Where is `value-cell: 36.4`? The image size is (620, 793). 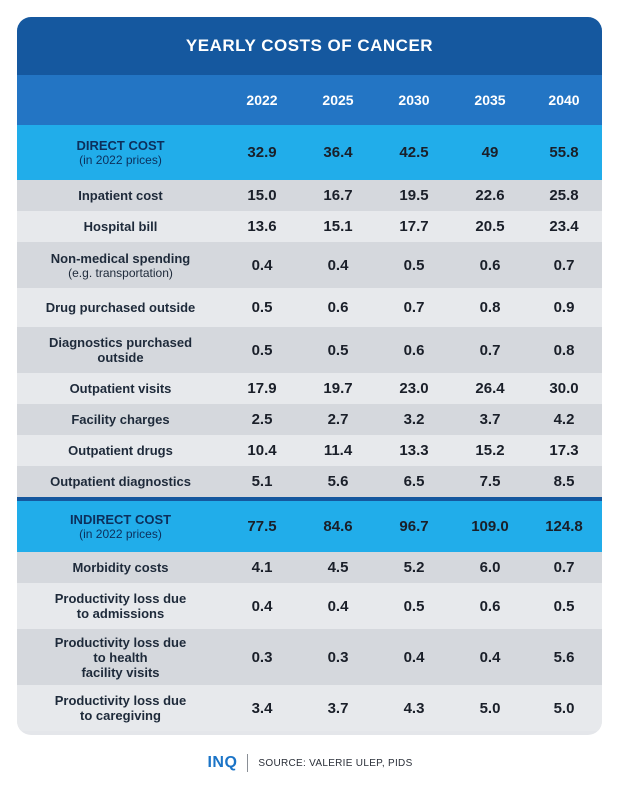
value-cell: 36.4 is located at coordinates (338, 152).